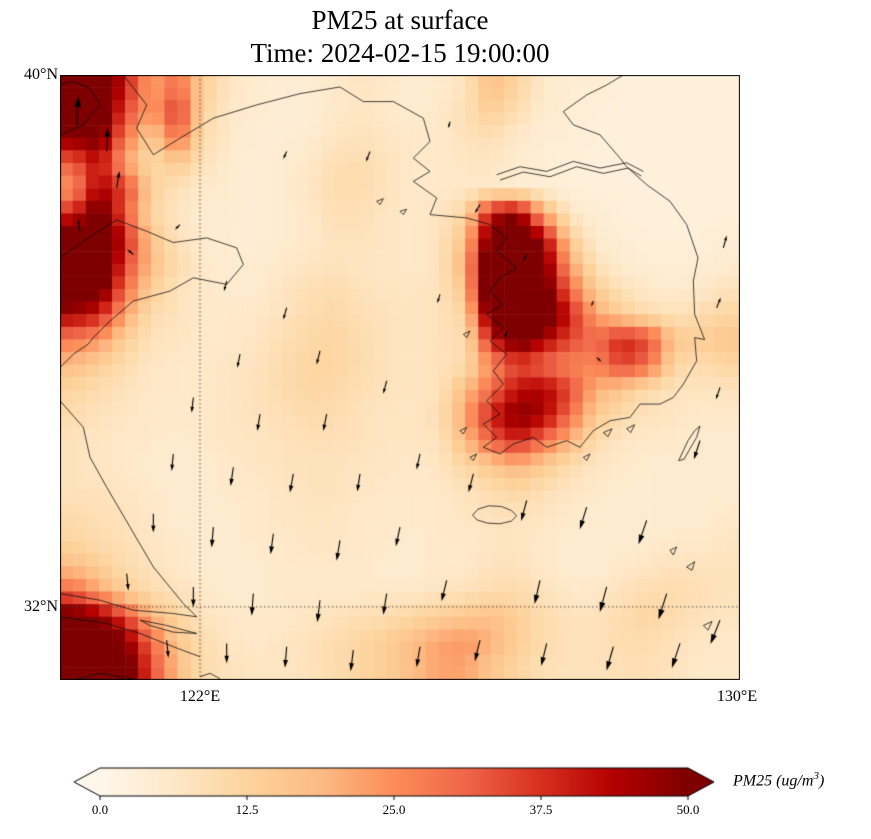 The image size is (871, 839). I want to click on colorbar-label-superscript: 3, so click(816, 776).